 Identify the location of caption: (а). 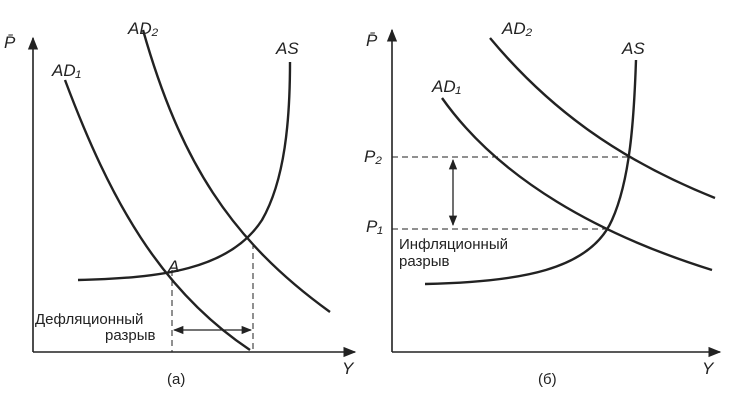
(176, 379).